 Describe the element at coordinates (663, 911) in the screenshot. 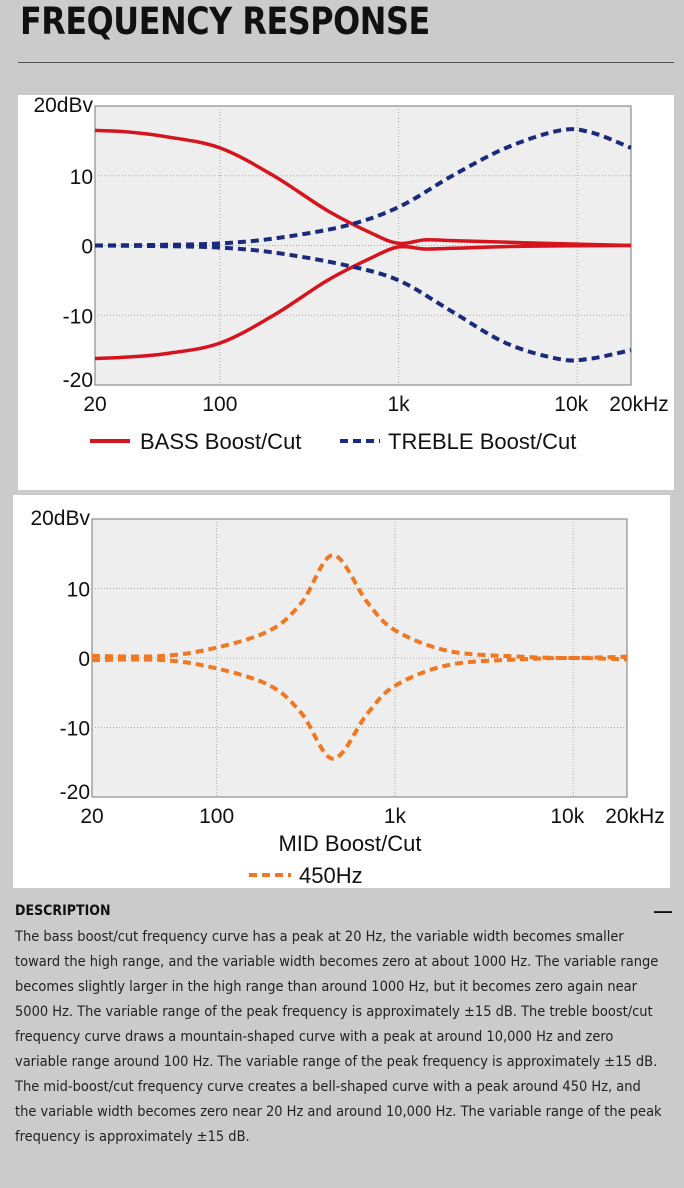

I see `collapse-toggle-button: —` at that location.